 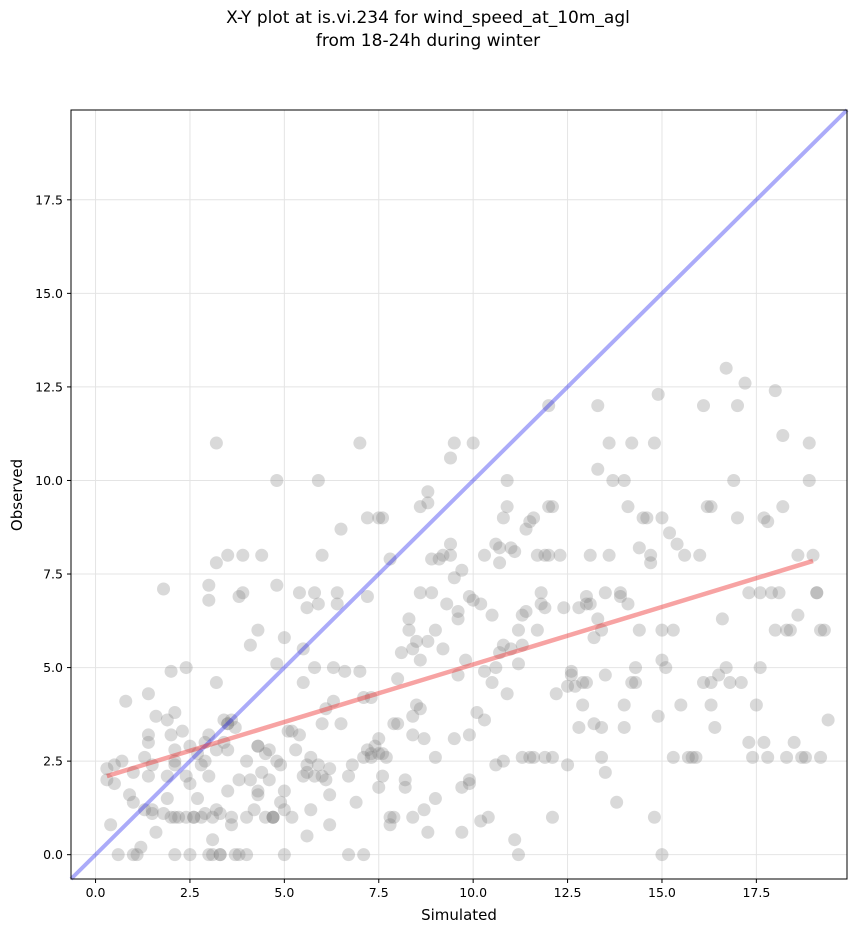 What do you see at coordinates (49, 386) in the screenshot?
I see `y-tick-label: 12.5` at bounding box center [49, 386].